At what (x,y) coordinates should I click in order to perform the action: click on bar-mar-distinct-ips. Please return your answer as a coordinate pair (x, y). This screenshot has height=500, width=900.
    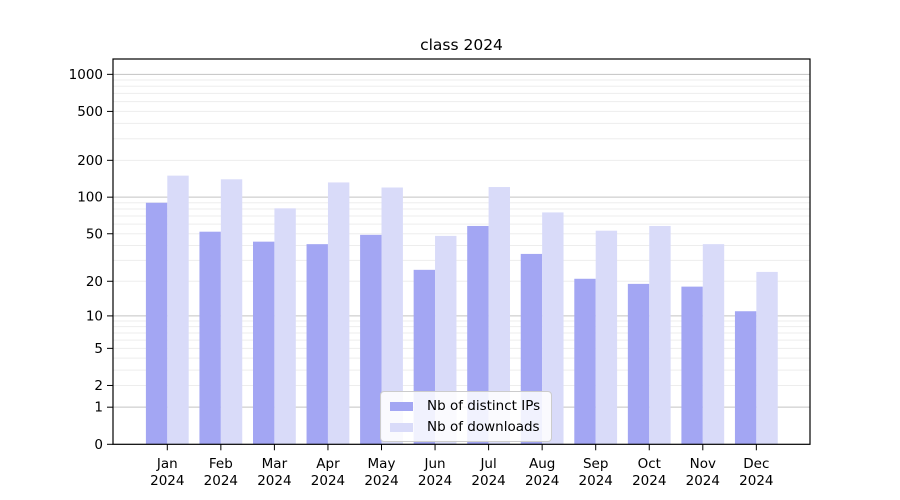
    Looking at the image, I should click on (264, 343).